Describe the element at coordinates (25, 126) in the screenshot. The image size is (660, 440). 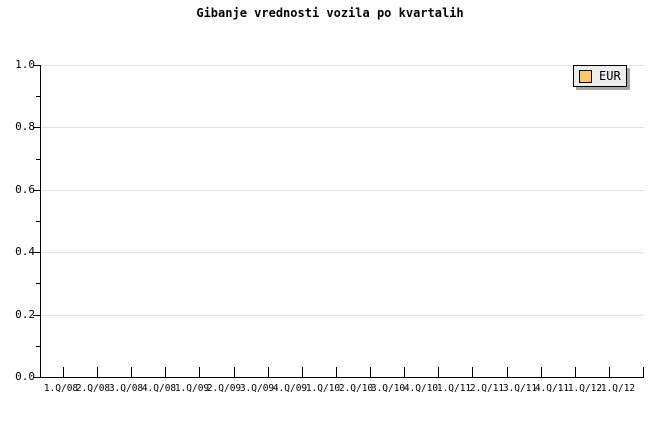
I see `y-tick-label: 0.8` at that location.